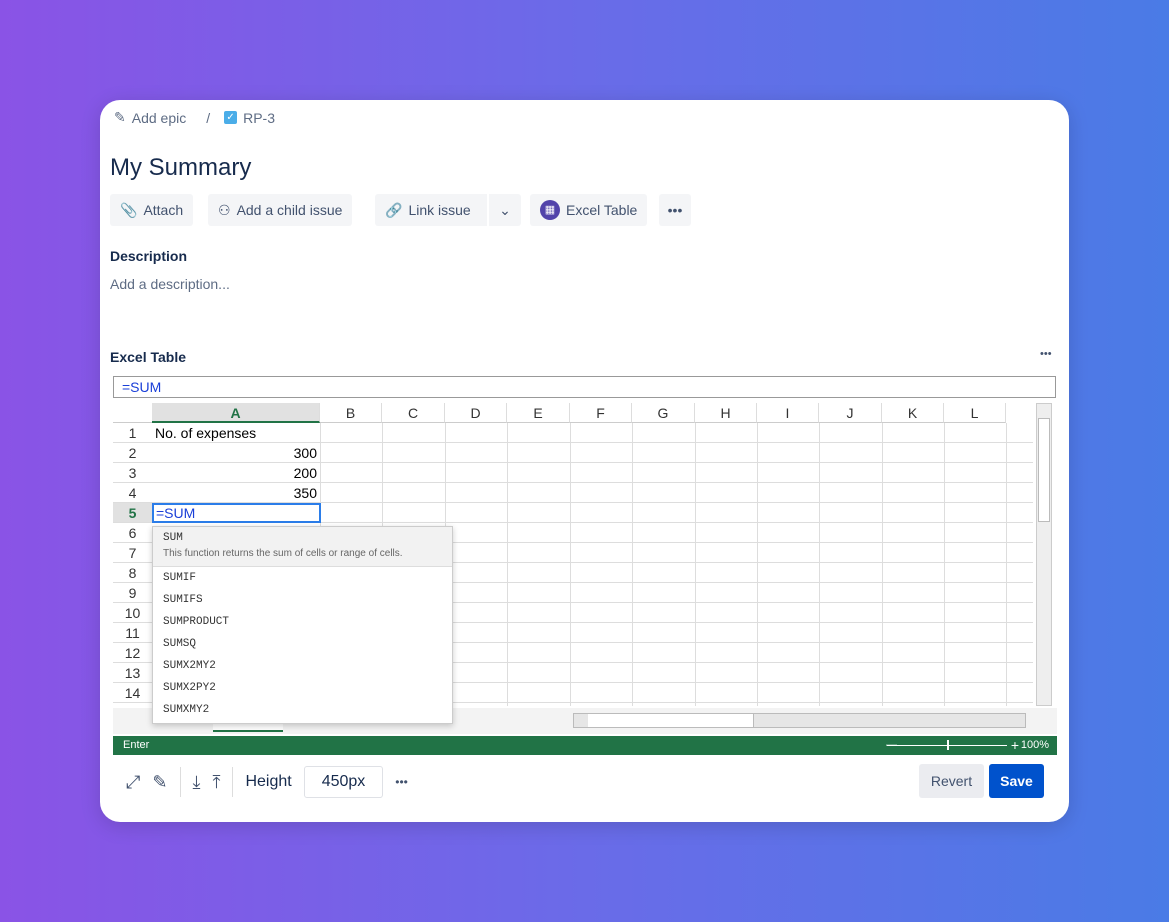 The width and height of the screenshot is (1169, 922). What do you see at coordinates (216, 781) in the screenshot?
I see `upload-icon: ⤒` at bounding box center [216, 781].